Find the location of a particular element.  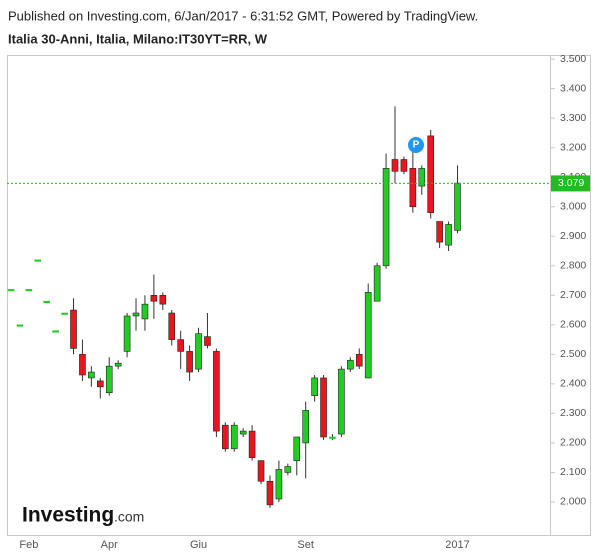

y-tick-label: 2.100 is located at coordinates (573, 472).